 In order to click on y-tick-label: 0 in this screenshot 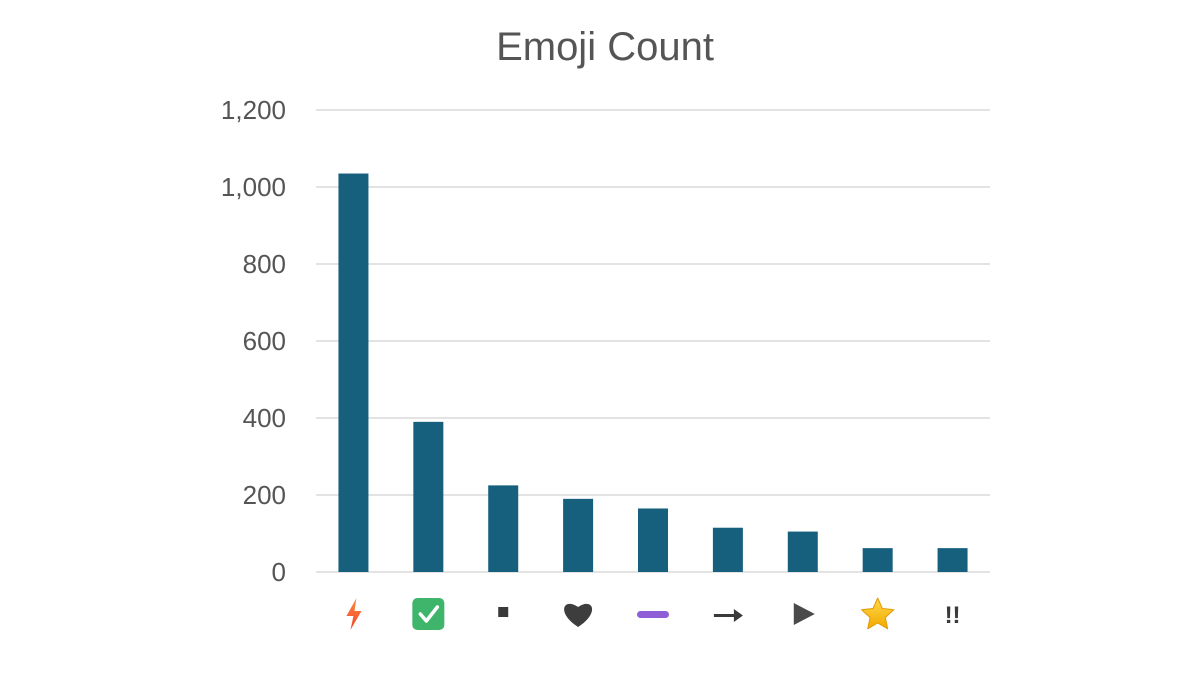, I will do `click(279, 572)`.